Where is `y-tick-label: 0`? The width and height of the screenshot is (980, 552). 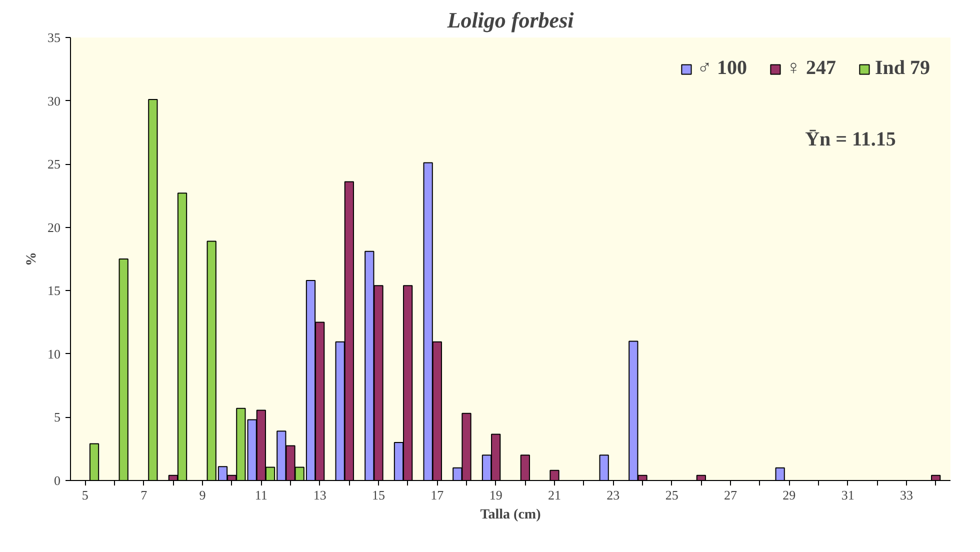
y-tick-label: 0 is located at coordinates (57, 480).